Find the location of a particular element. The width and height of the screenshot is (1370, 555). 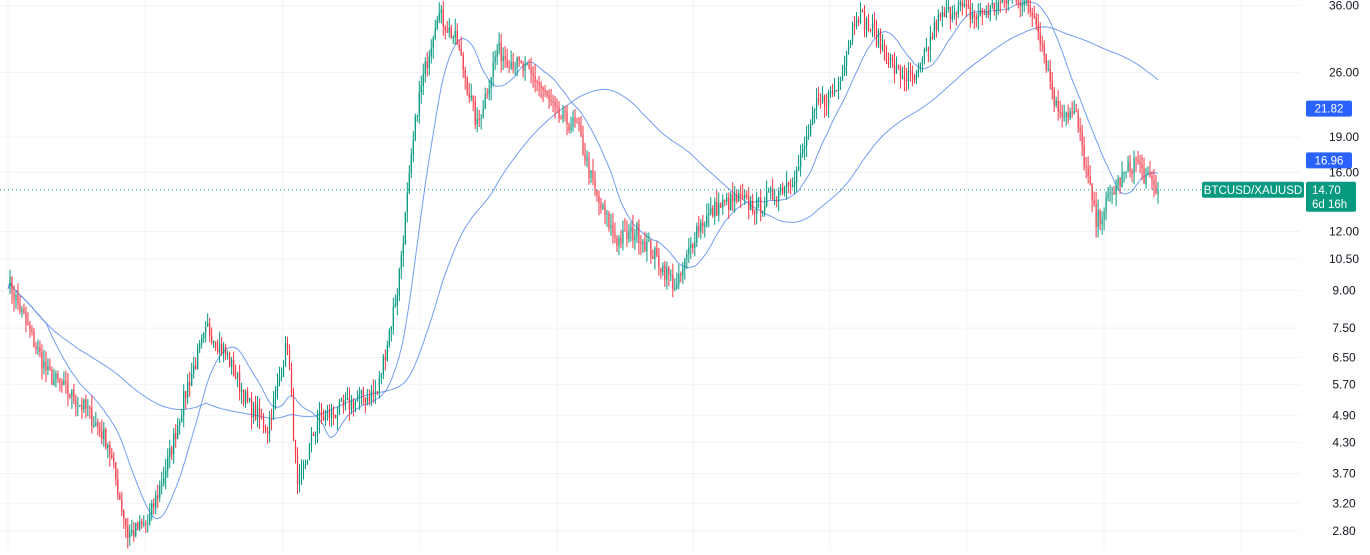

y-tick-label: 16.00 is located at coordinates (1344, 172).